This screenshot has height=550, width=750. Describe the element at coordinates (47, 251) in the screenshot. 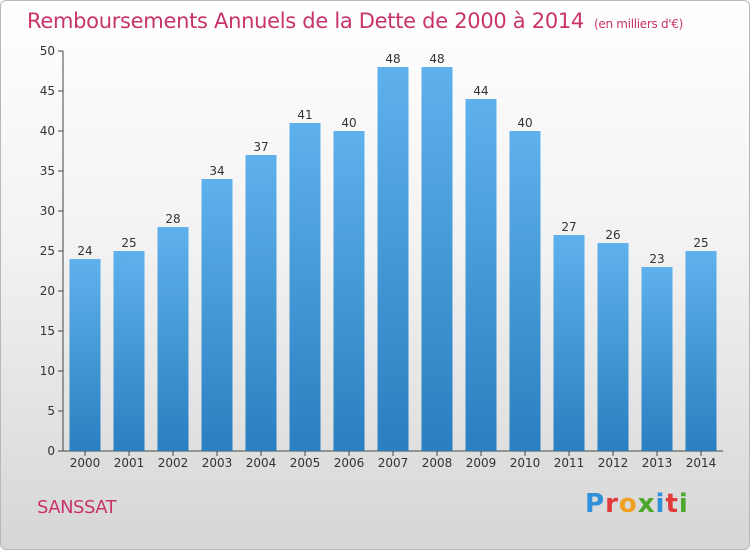

I see `y-tick-label: 25` at that location.